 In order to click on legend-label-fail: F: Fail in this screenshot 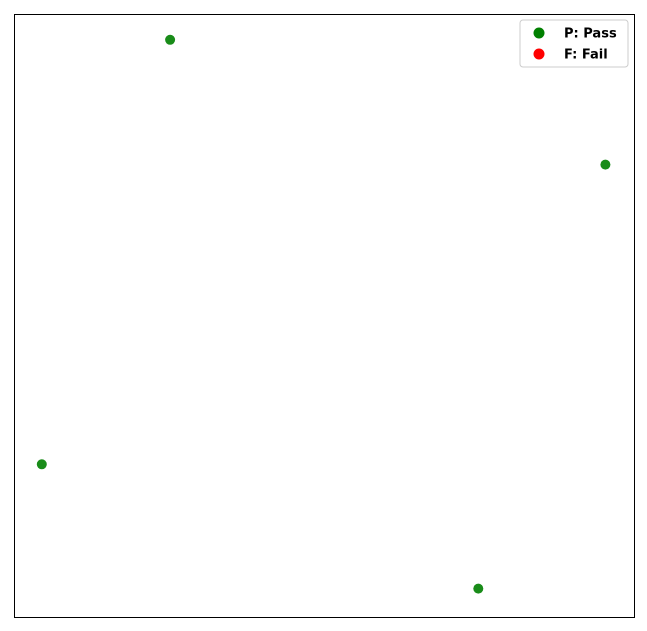, I will do `click(586, 55)`.